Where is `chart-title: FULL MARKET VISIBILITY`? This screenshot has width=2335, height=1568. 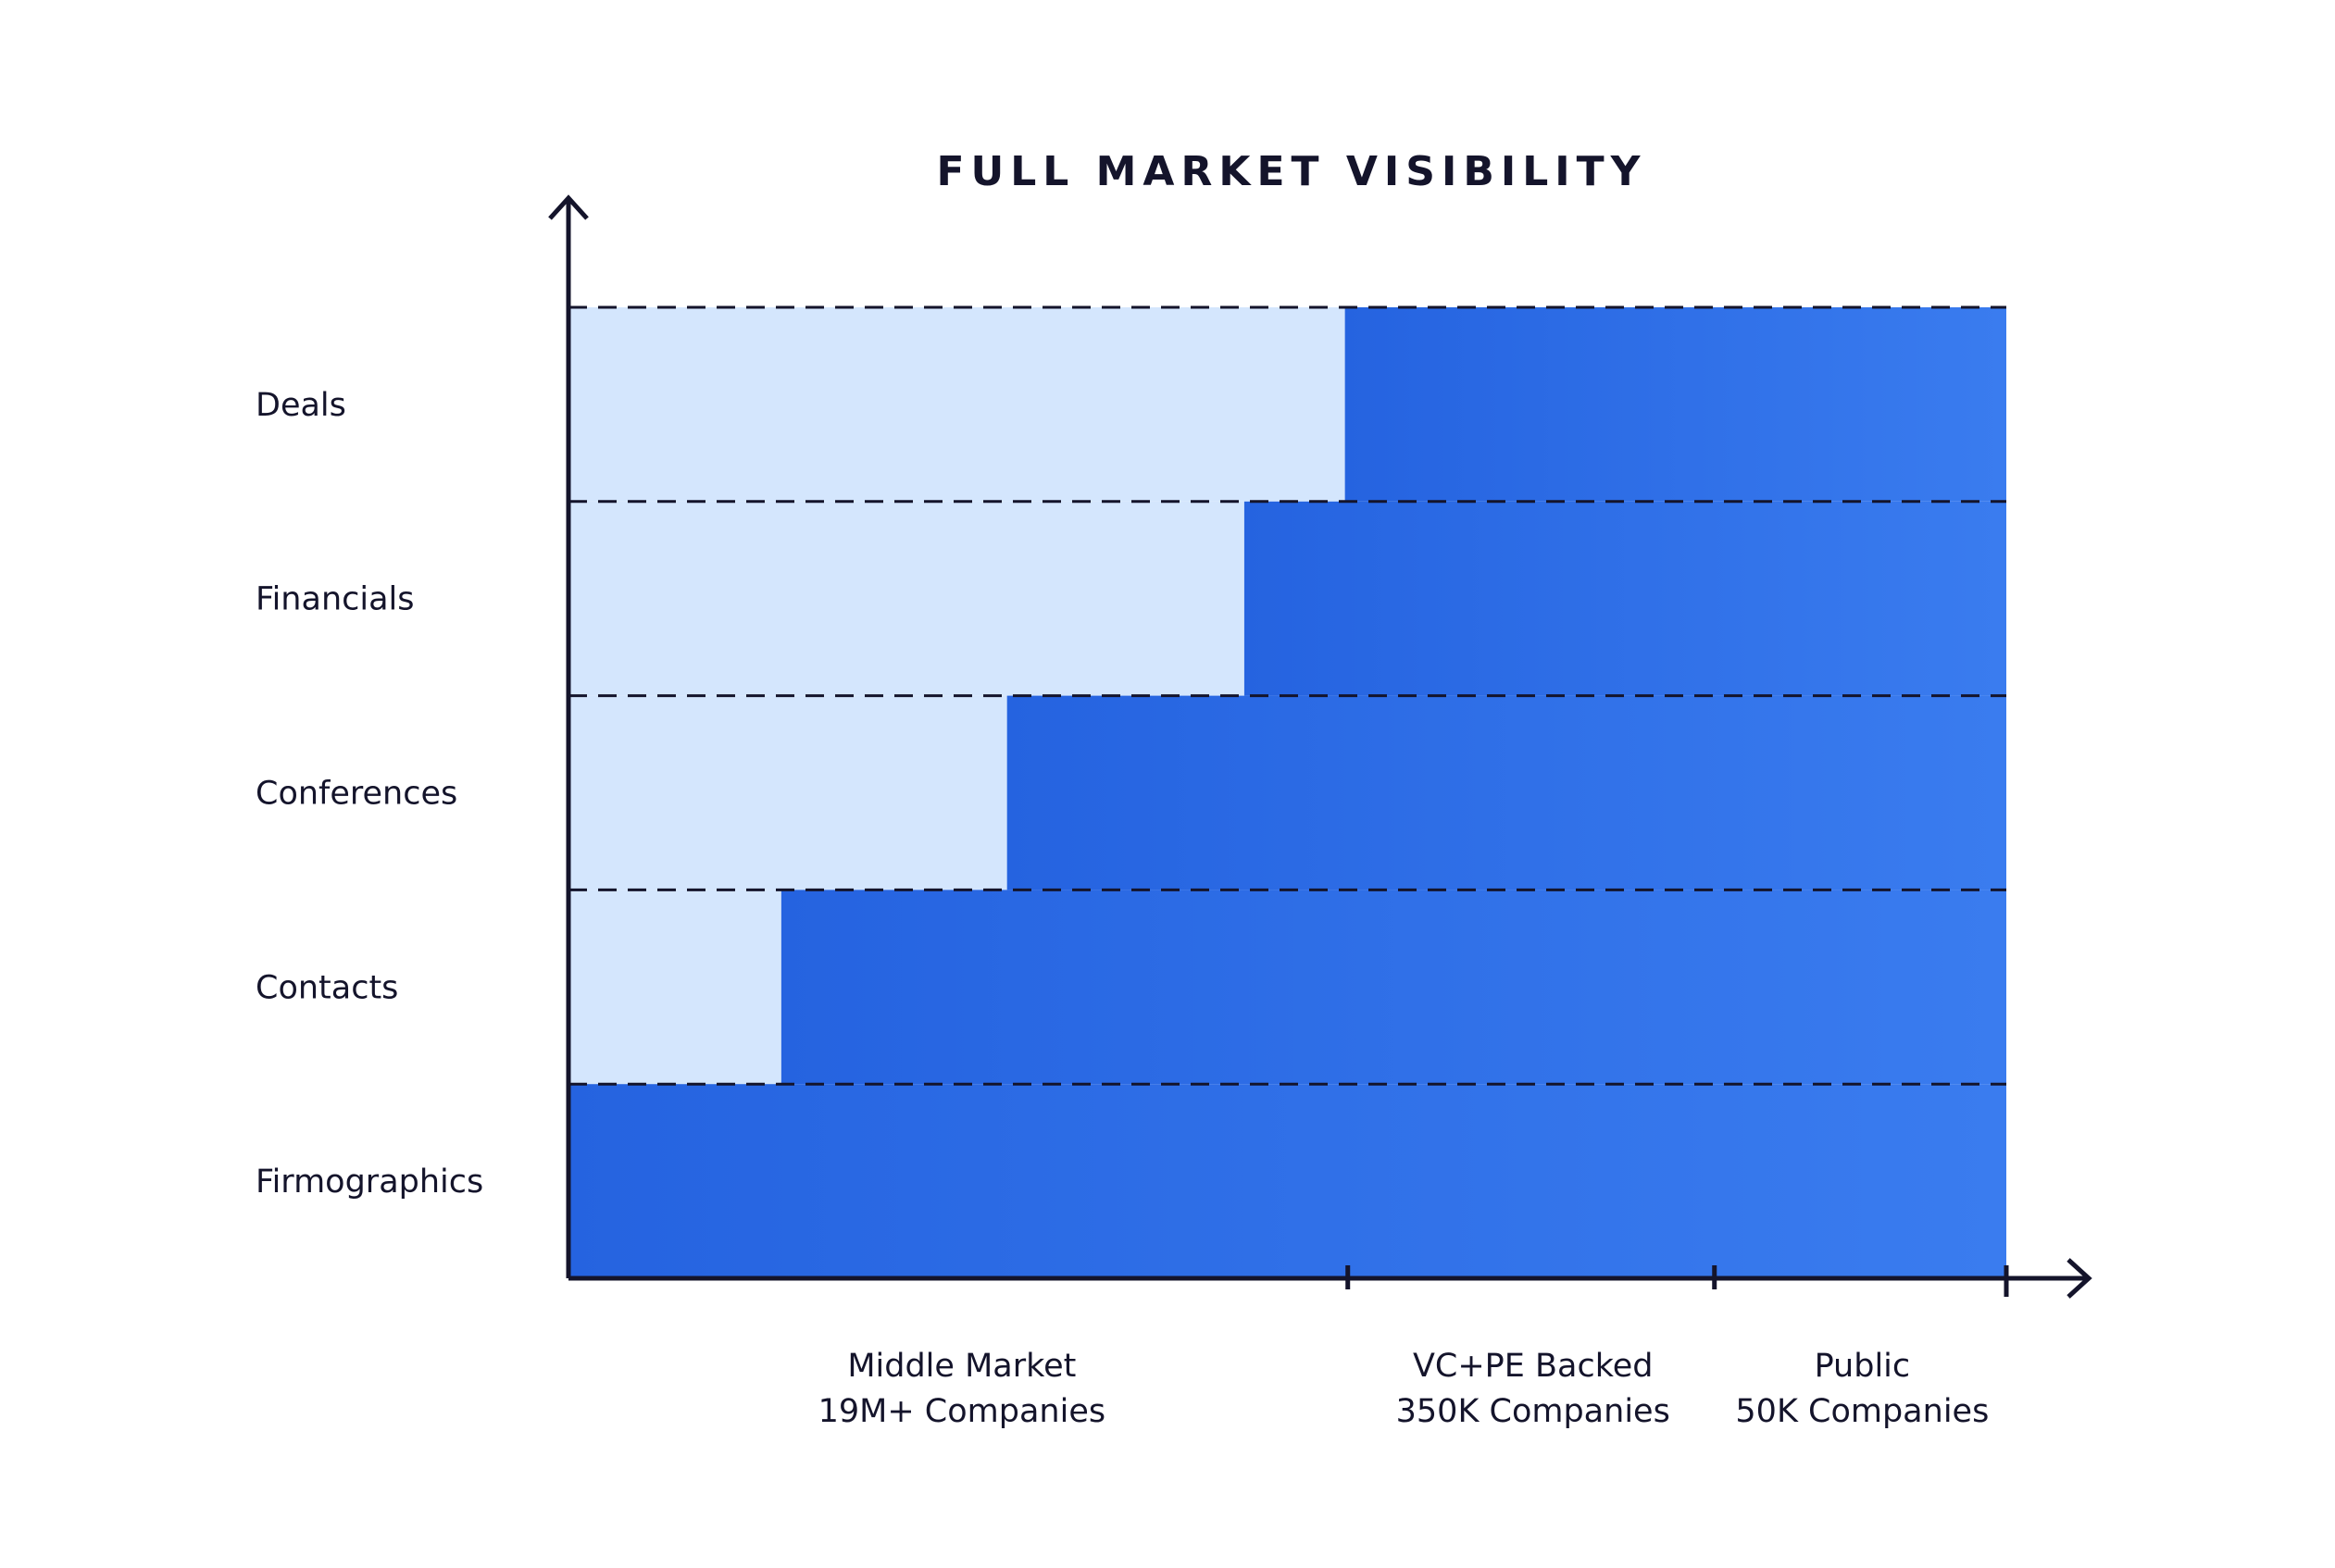 chart-title: FULL MARKET VISIBILITY is located at coordinates (1291, 171).